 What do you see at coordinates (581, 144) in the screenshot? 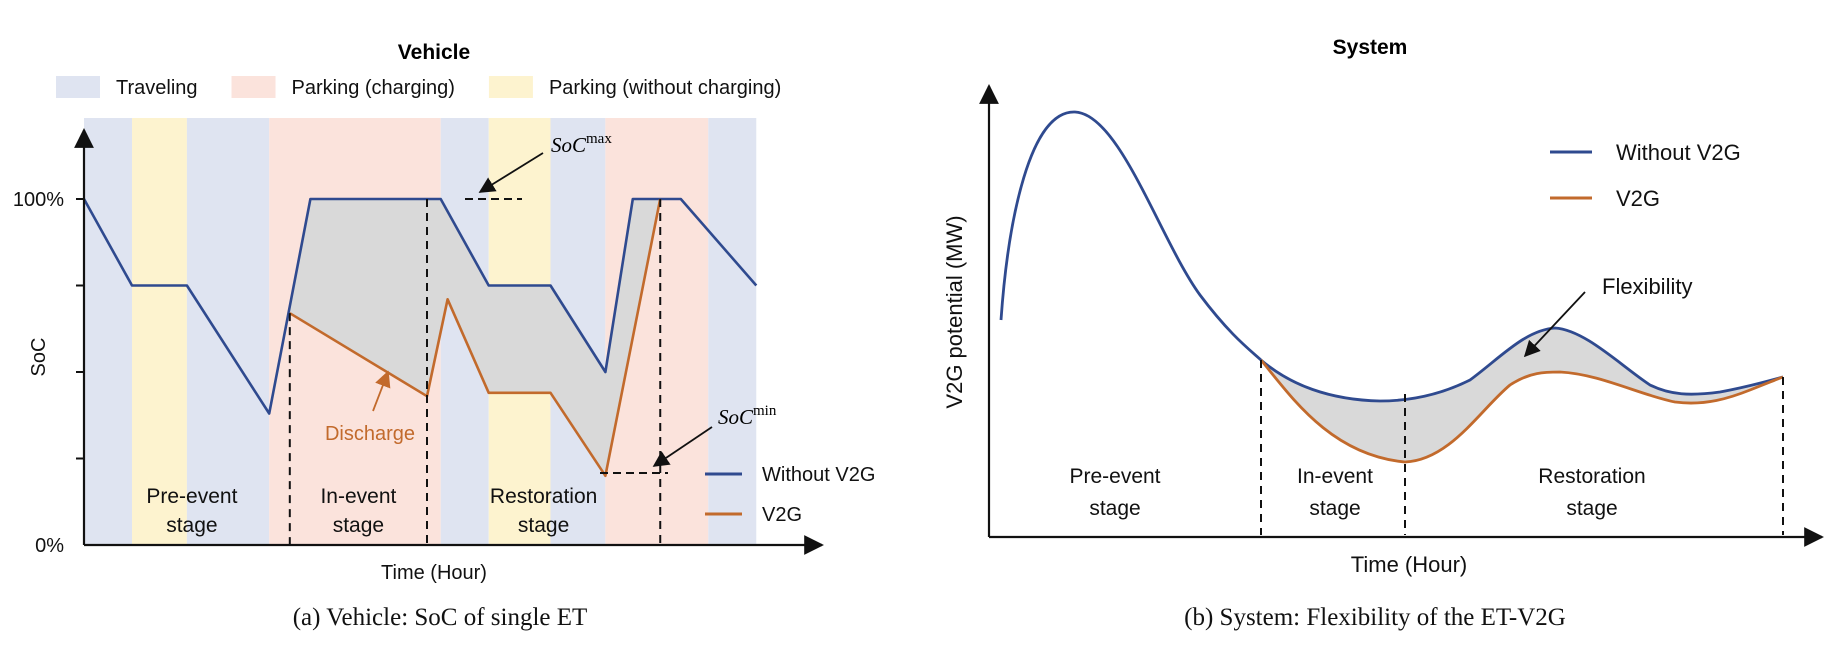
I see `panel-a-socmax-label: SoCmax` at bounding box center [581, 144].